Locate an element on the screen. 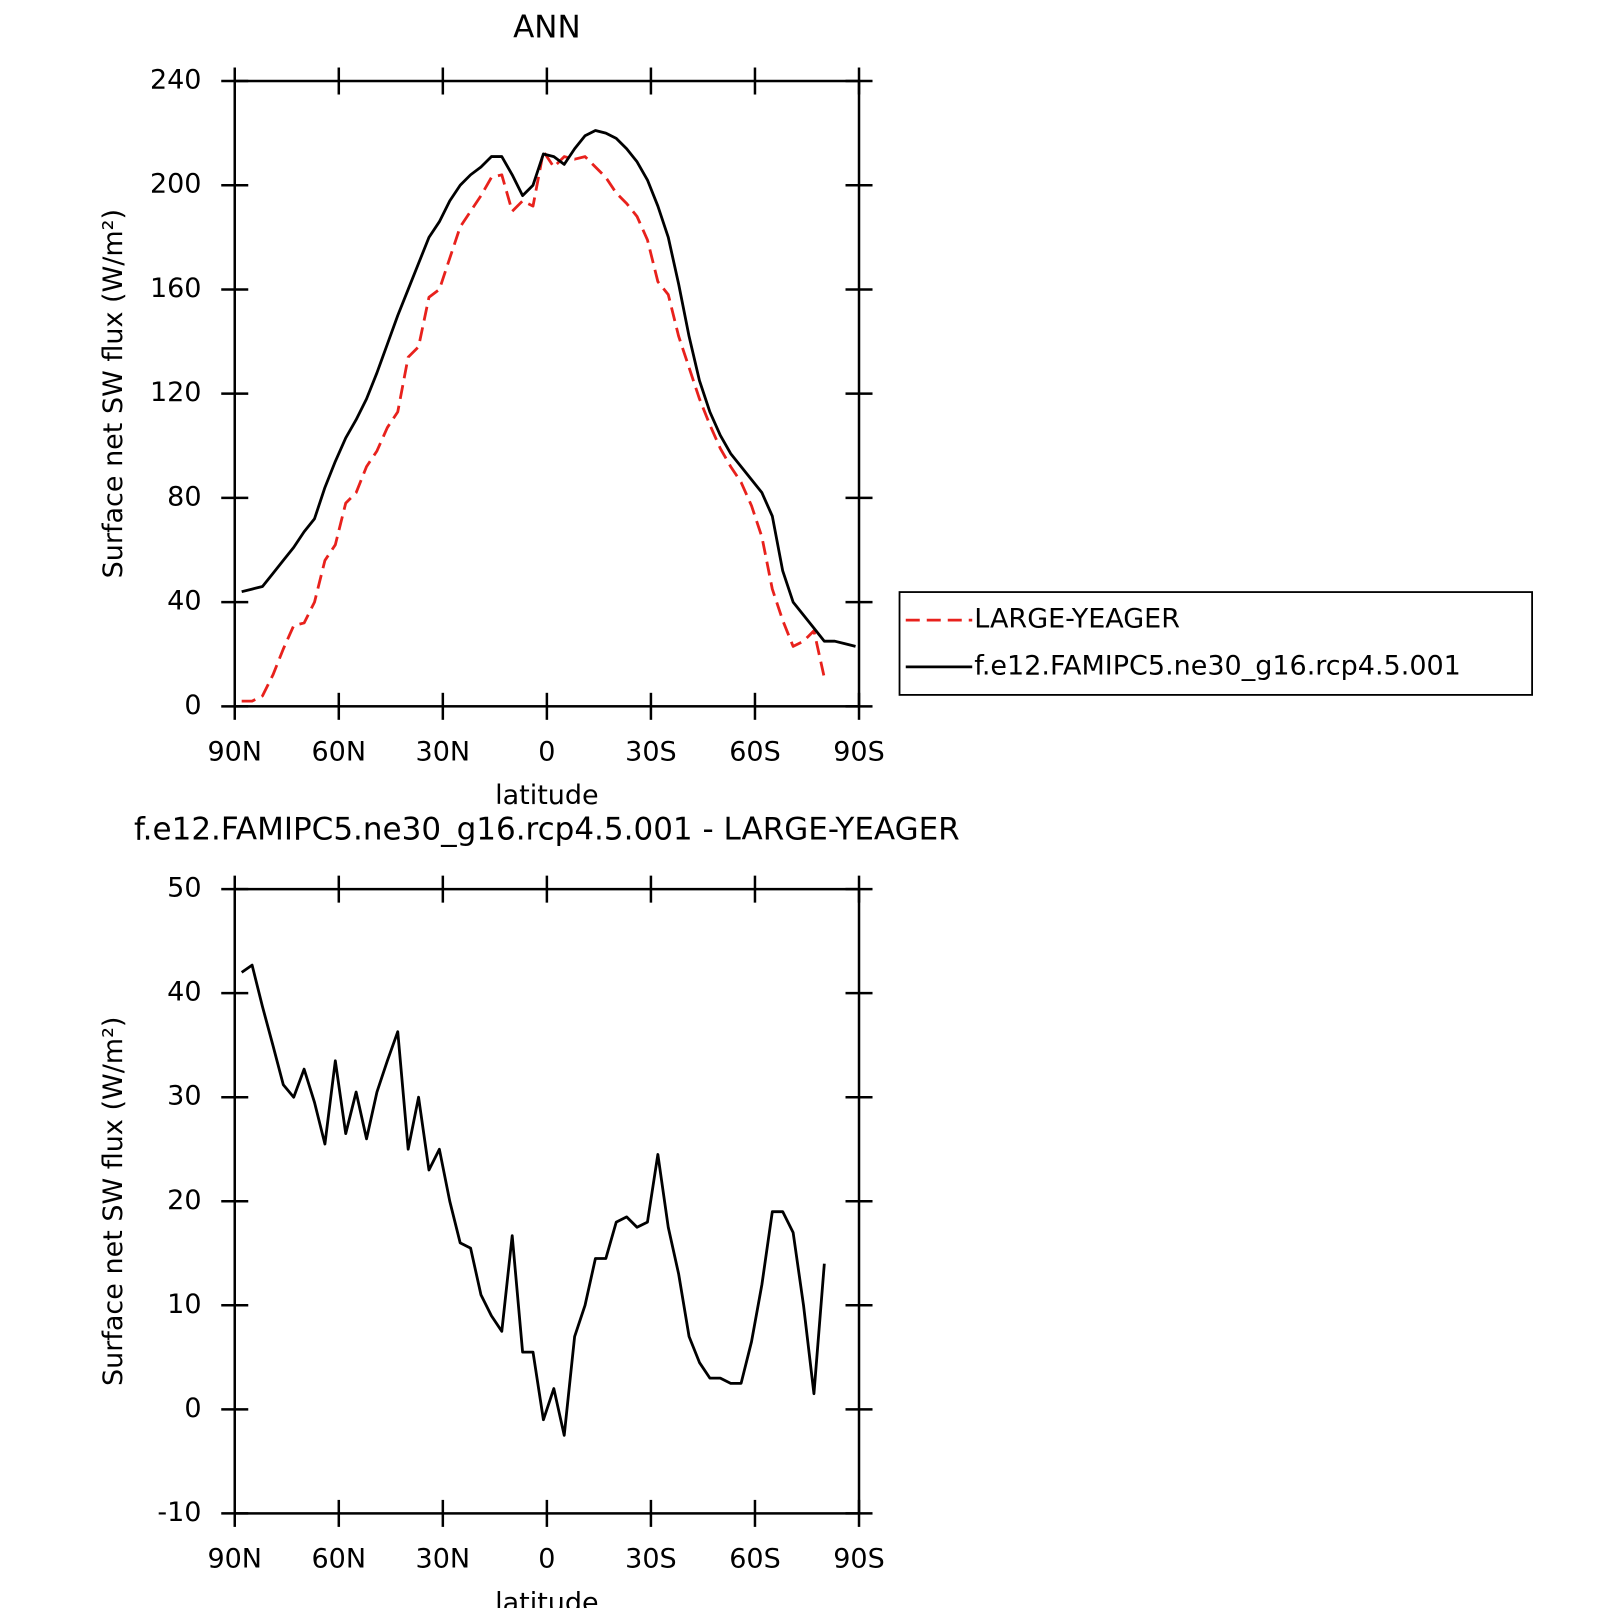  y-tick-label: 240 is located at coordinates (176, 80).